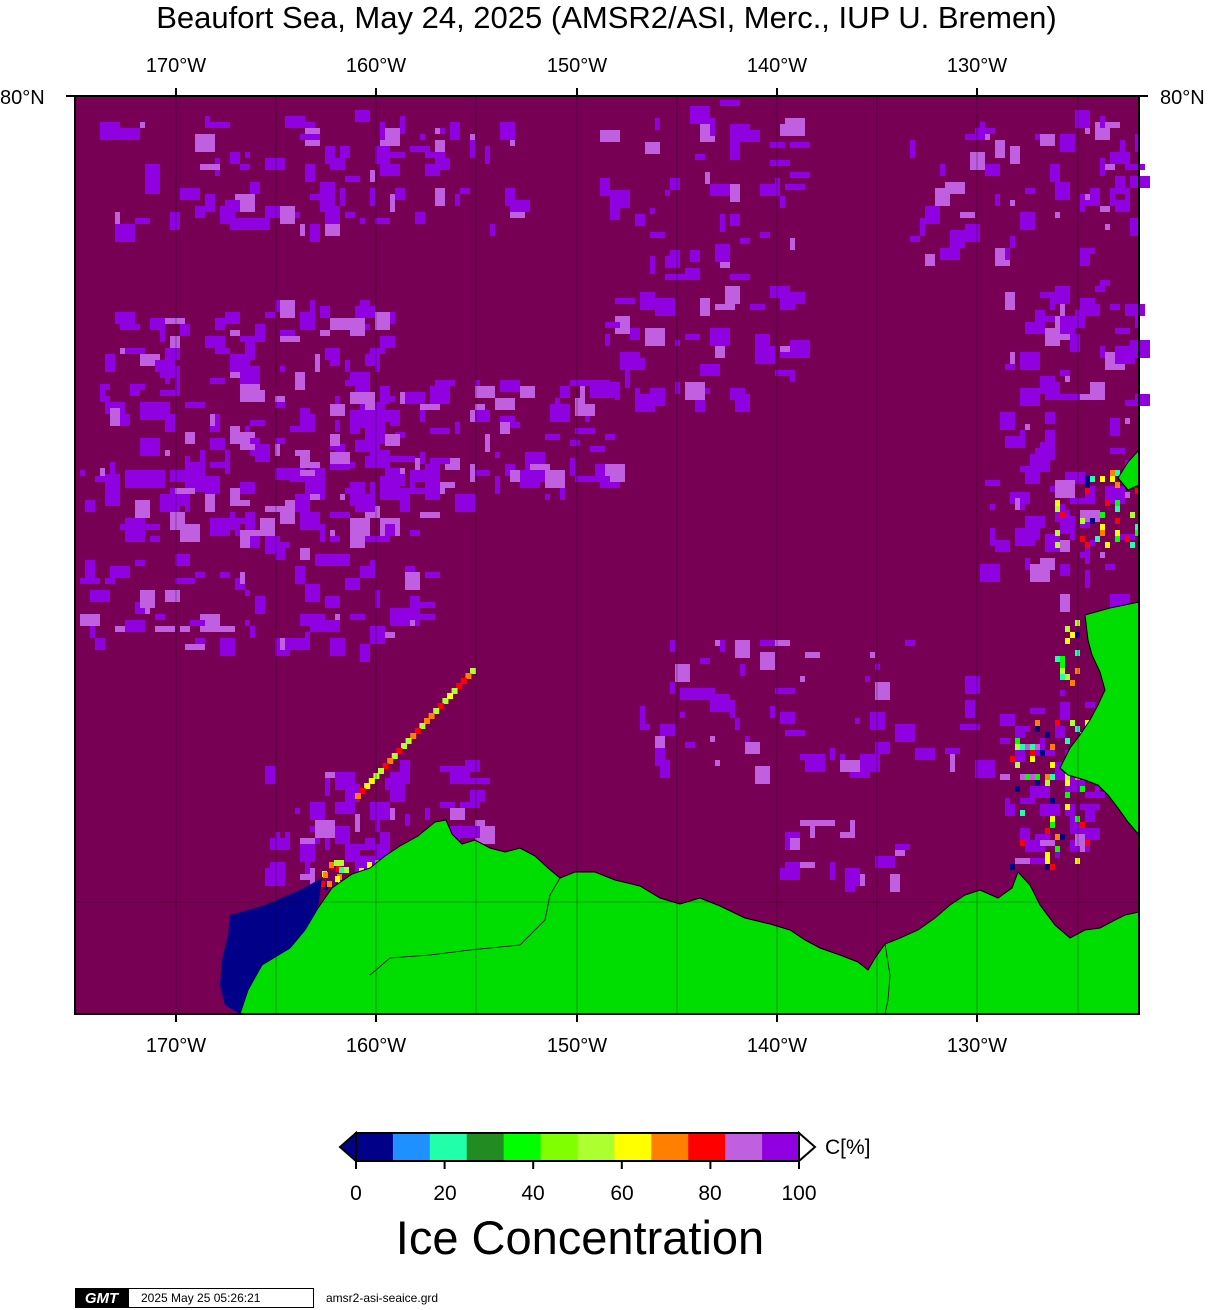 The height and width of the screenshot is (1310, 1213). Describe the element at coordinates (176, 1046) in the screenshot. I see `lon-tick-bottom: 170°W` at that location.